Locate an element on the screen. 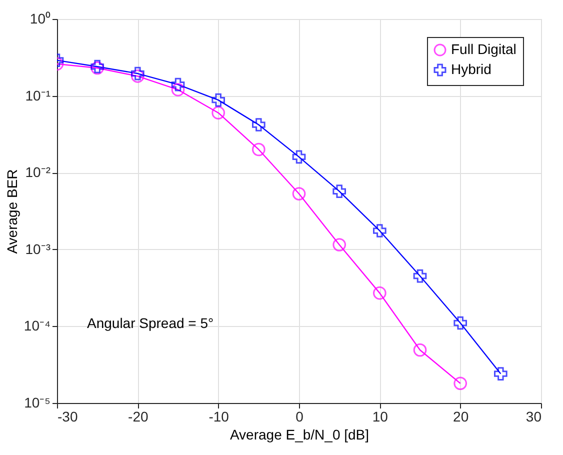 Image resolution: width=563 pixels, height=455 pixels. x-tick-label: -30 is located at coordinates (68, 416).